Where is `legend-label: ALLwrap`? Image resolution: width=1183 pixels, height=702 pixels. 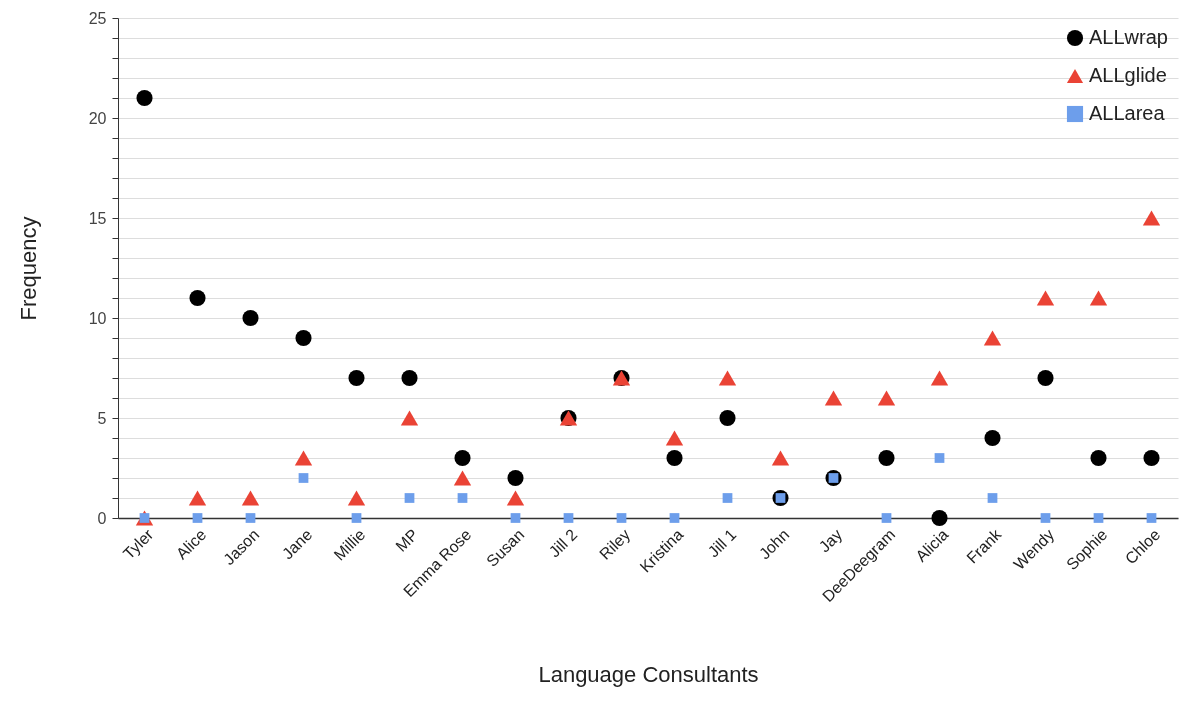
legend-label: ALLwrap is located at coordinates (1128, 37).